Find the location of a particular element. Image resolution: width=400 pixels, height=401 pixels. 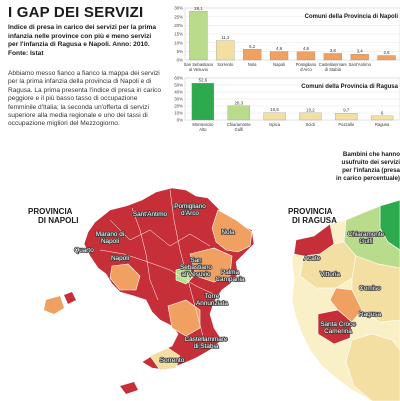

place-label: Gulfi is located at coordinates (365, 241).